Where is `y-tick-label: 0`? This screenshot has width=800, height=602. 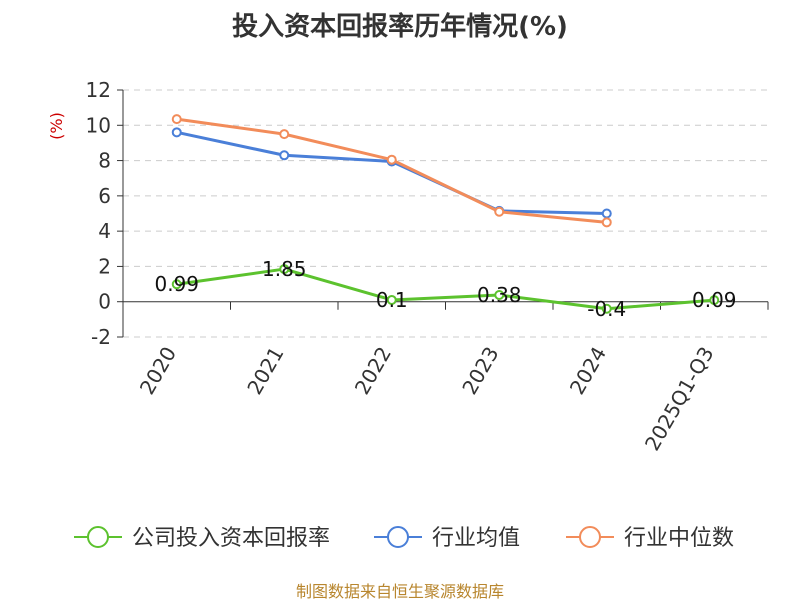
y-tick-label: 0 is located at coordinates (104, 302).